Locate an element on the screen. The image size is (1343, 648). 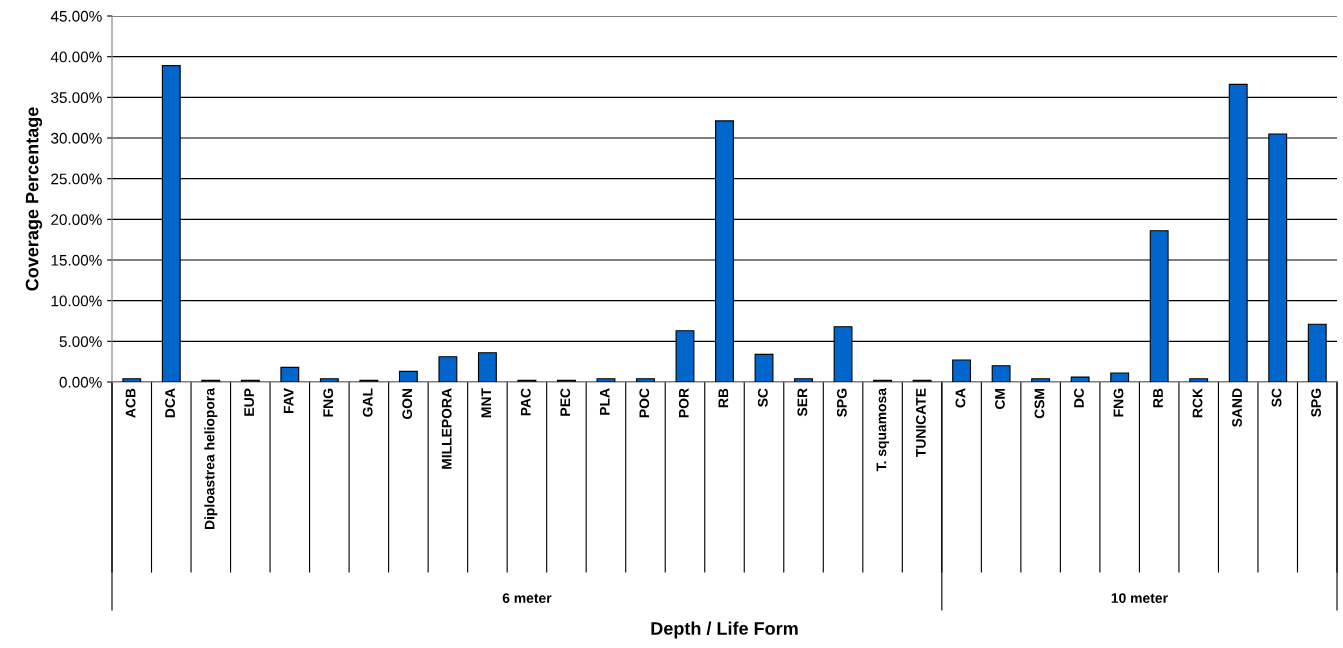
x-tick-label: TUNICATE is located at coordinates (920, 423).